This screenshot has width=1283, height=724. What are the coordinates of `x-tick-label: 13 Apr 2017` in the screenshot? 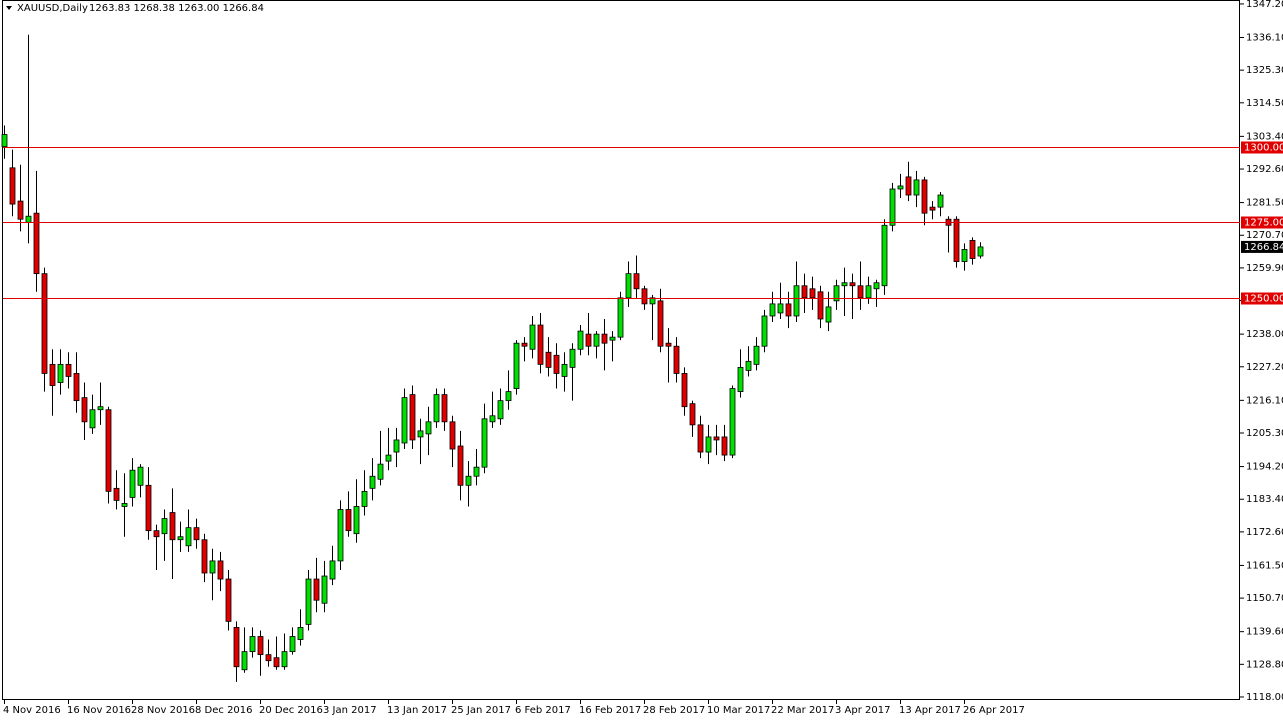 It's located at (930, 710).